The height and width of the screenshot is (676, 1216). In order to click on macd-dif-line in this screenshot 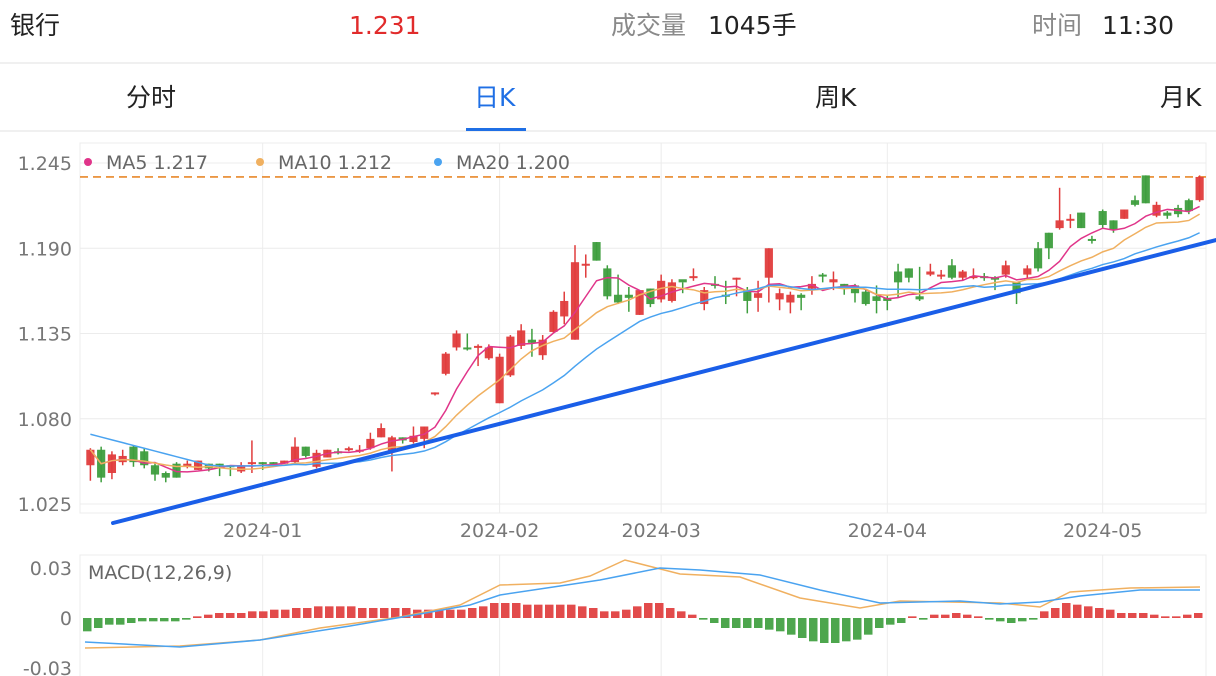, I will do `click(642, 604)`.